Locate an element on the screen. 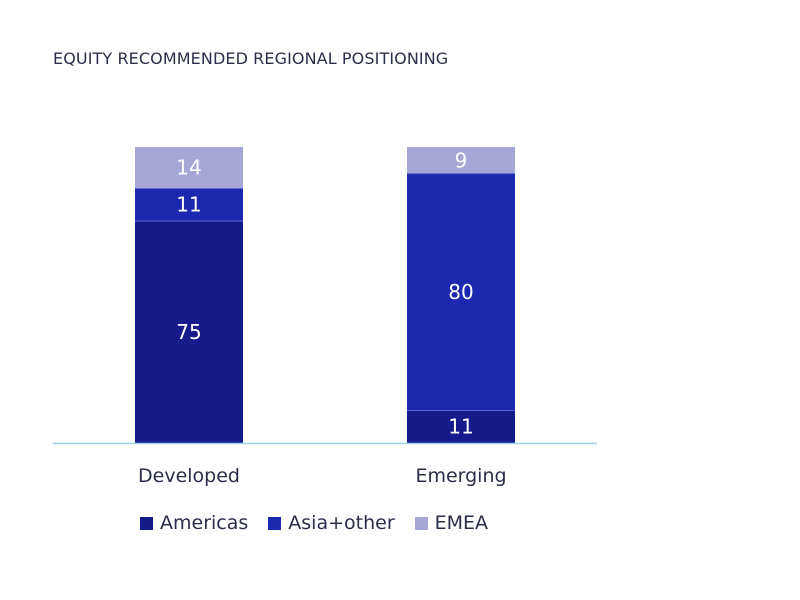  data-label-developed-asia-other: 11 is located at coordinates (188, 205).